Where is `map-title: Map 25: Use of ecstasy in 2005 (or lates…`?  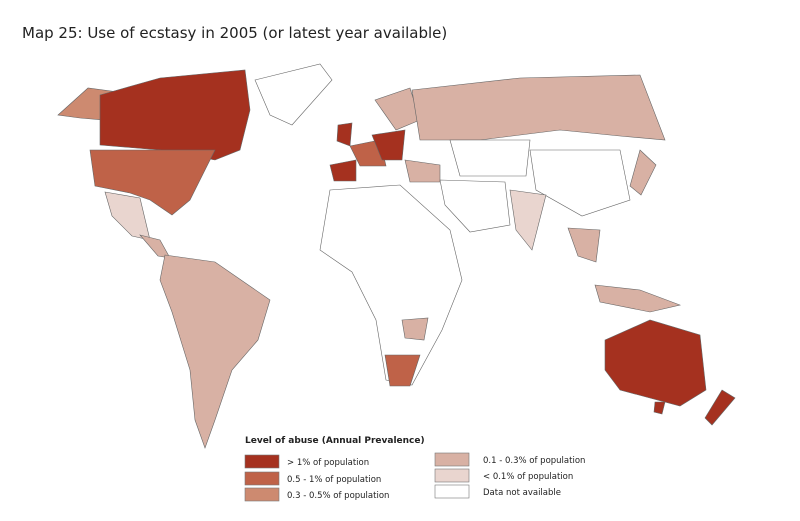
map-title: Map 25: Use of ecstasy in 2005 (or lates… is located at coordinates (234, 33).